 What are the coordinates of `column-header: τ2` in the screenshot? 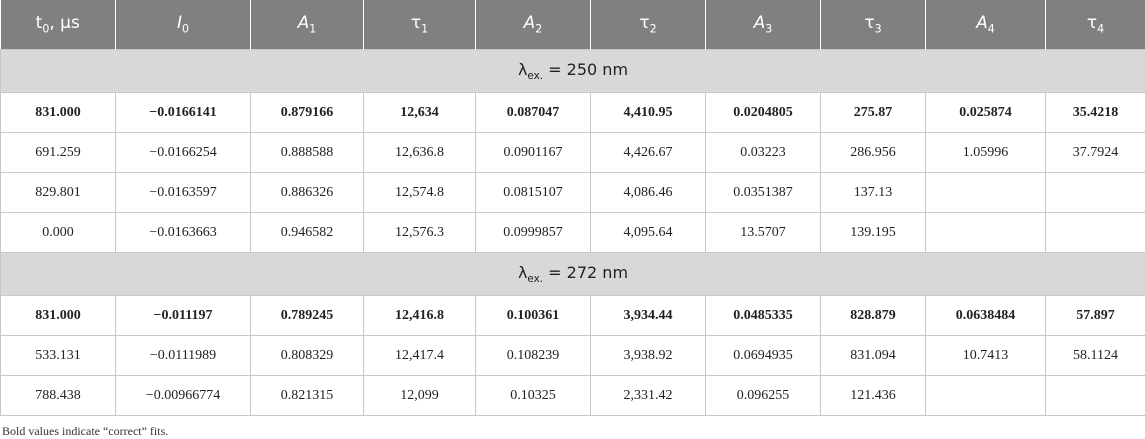 It's located at (648, 25).